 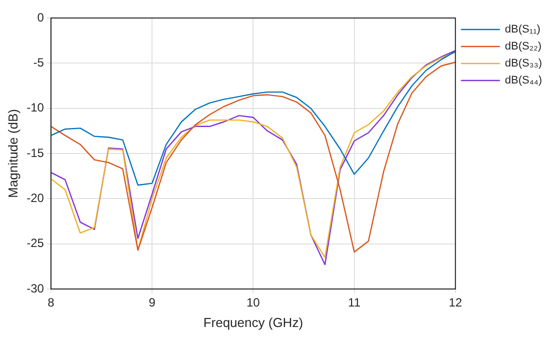 I want to click on y-tick-label: 0, so click(x=40, y=17).